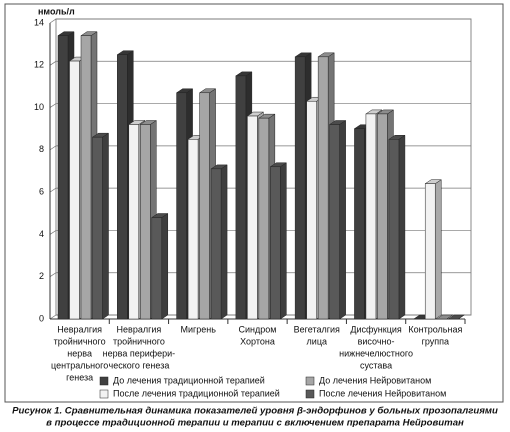 This screenshot has width=510, height=432. What do you see at coordinates (139, 365) in the screenshot?
I see `x-tick-label: ческого генеза` at bounding box center [139, 365].